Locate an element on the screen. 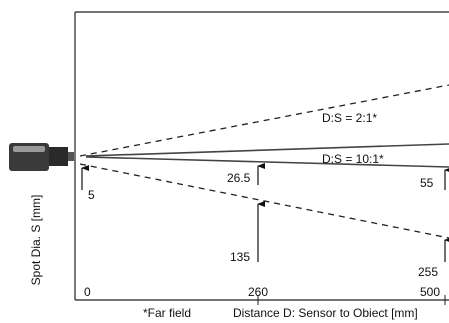 This screenshot has width=449, height=323. footnote-far-field: *Far field is located at coordinates (167, 313).